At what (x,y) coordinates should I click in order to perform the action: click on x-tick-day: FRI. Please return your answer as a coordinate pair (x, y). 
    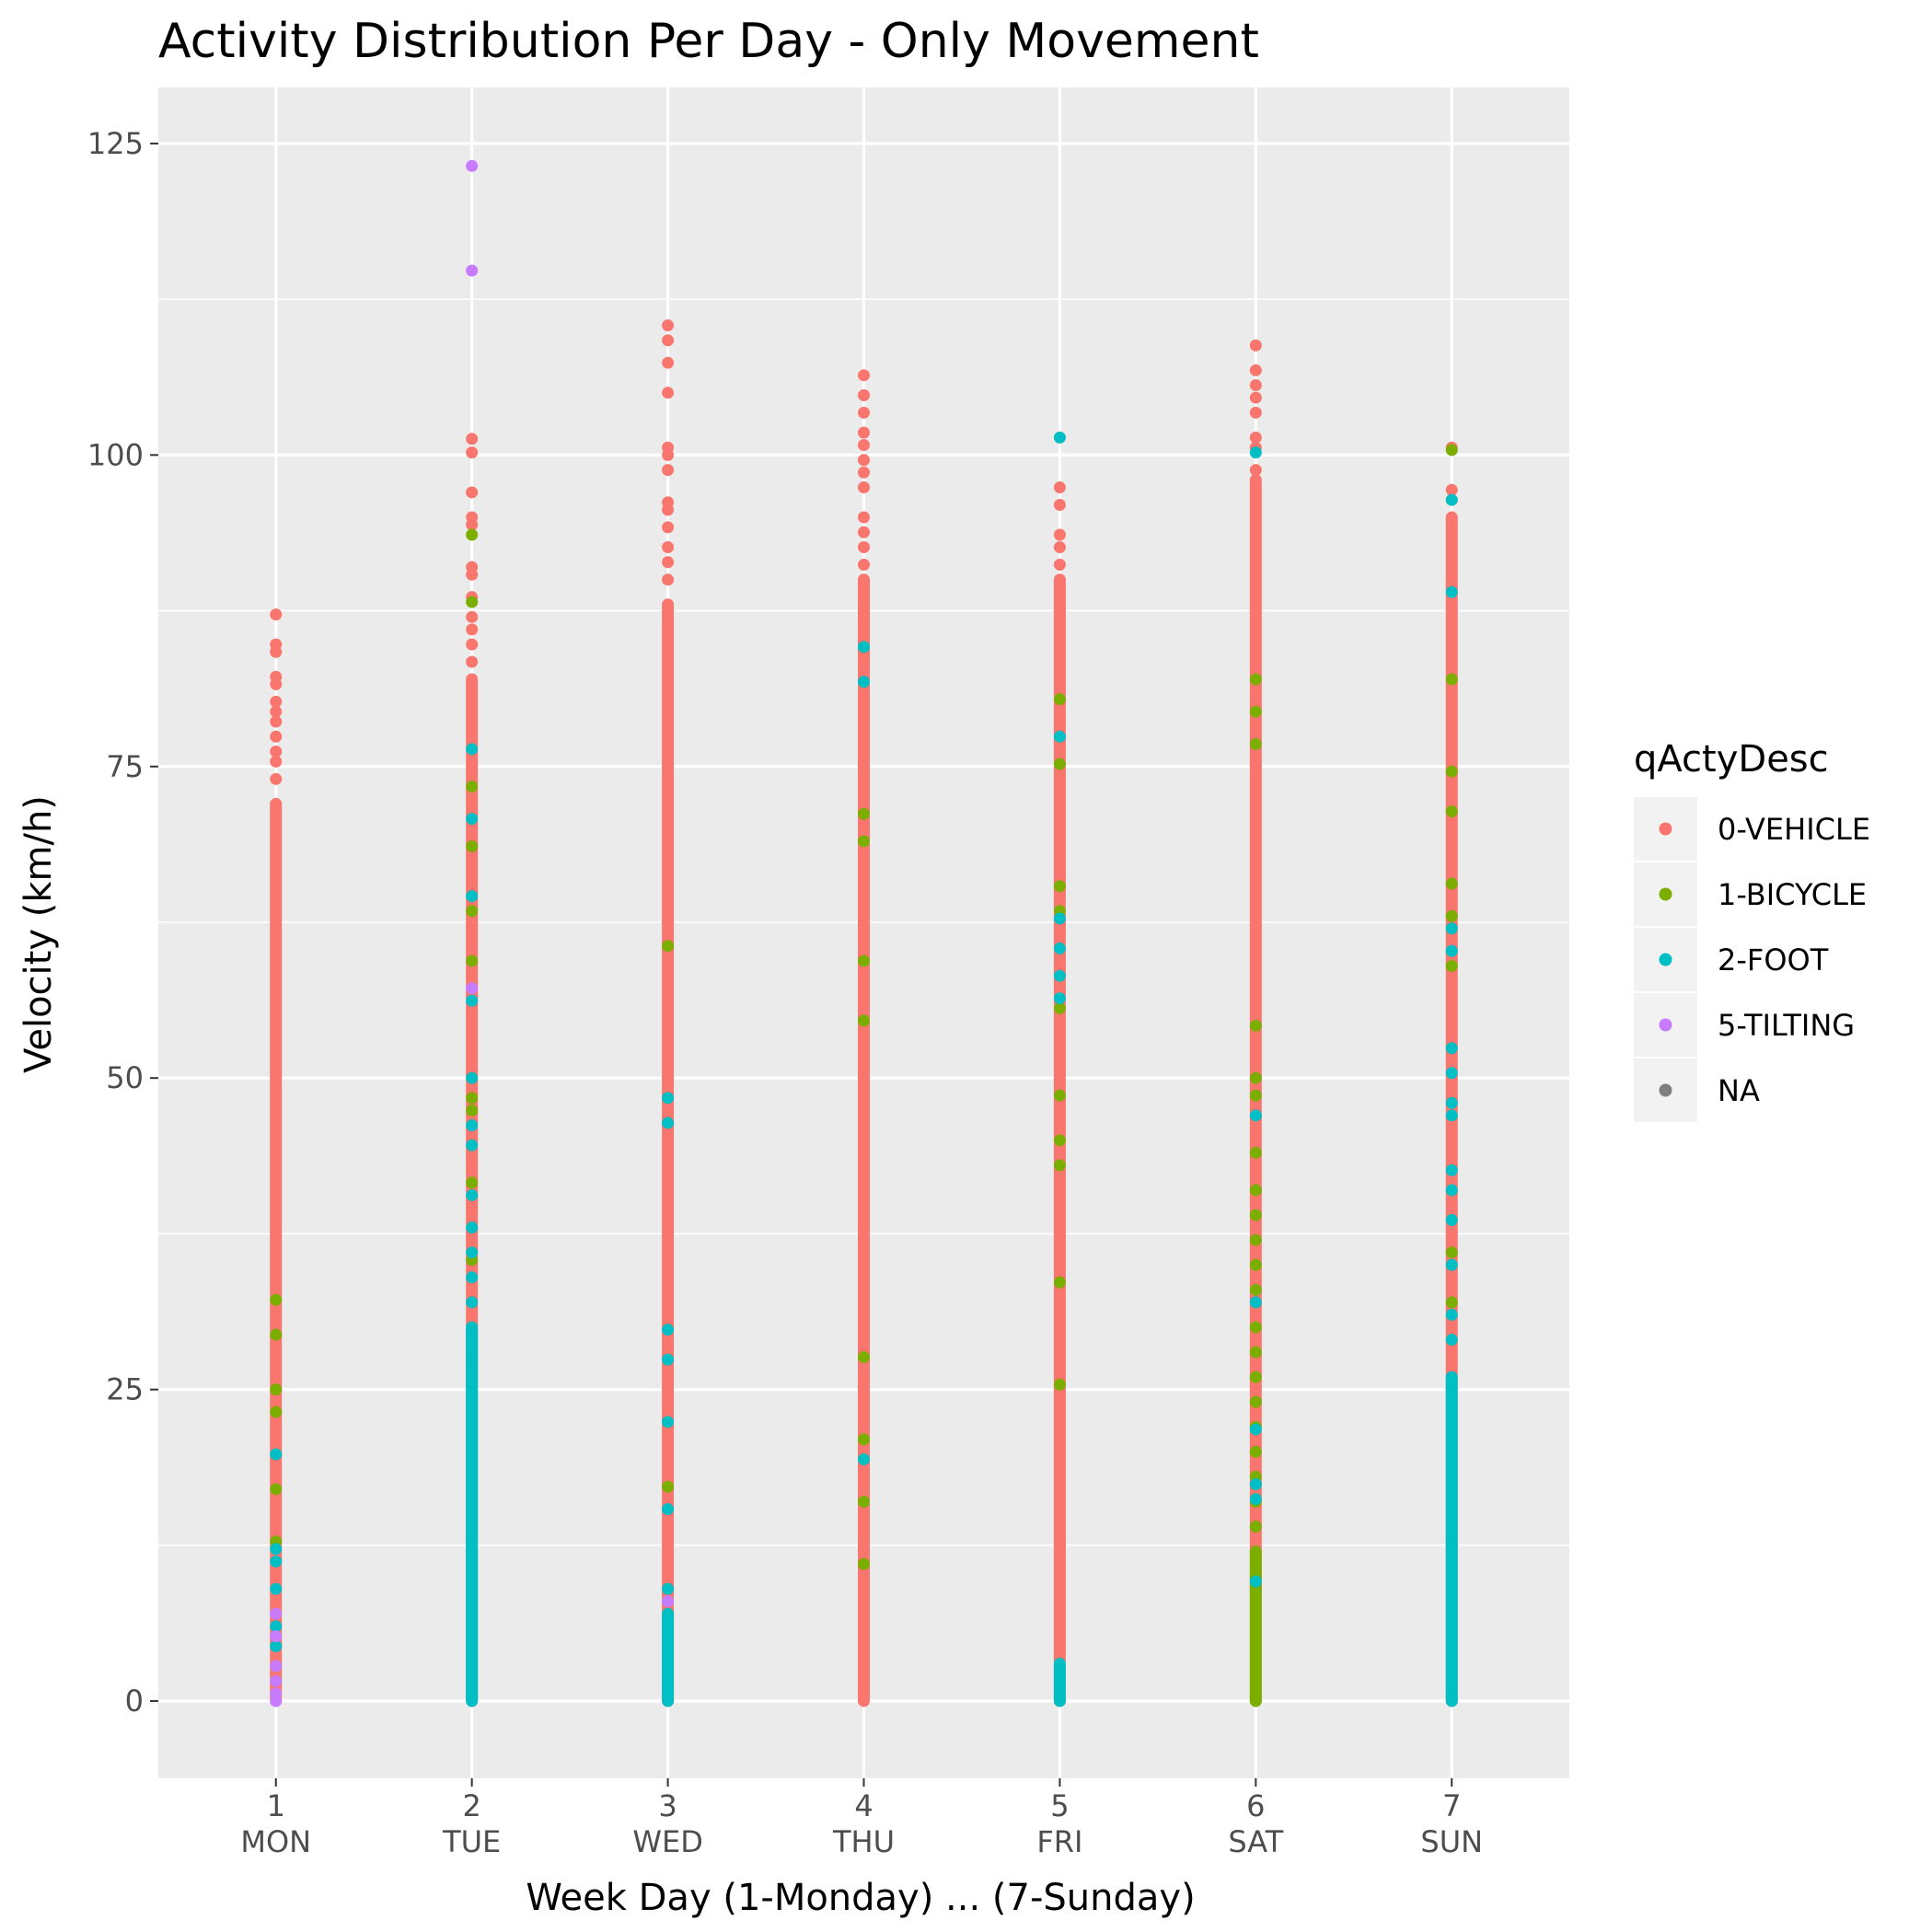
    Looking at the image, I should click on (1059, 1842).